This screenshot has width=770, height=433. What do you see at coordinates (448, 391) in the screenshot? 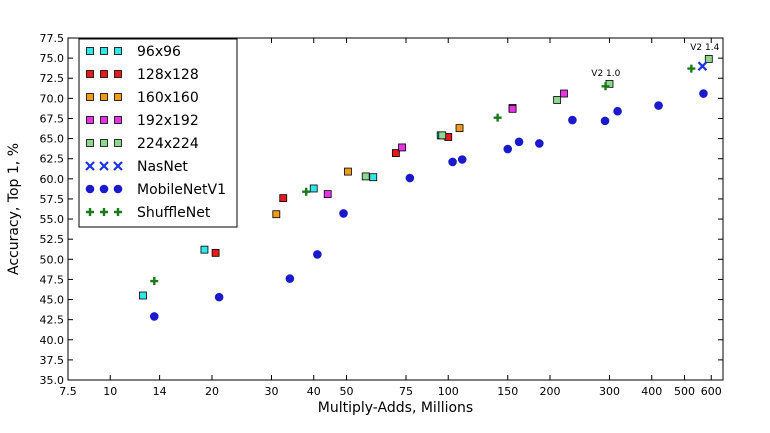
I see `x-tick-label: 100` at bounding box center [448, 391].